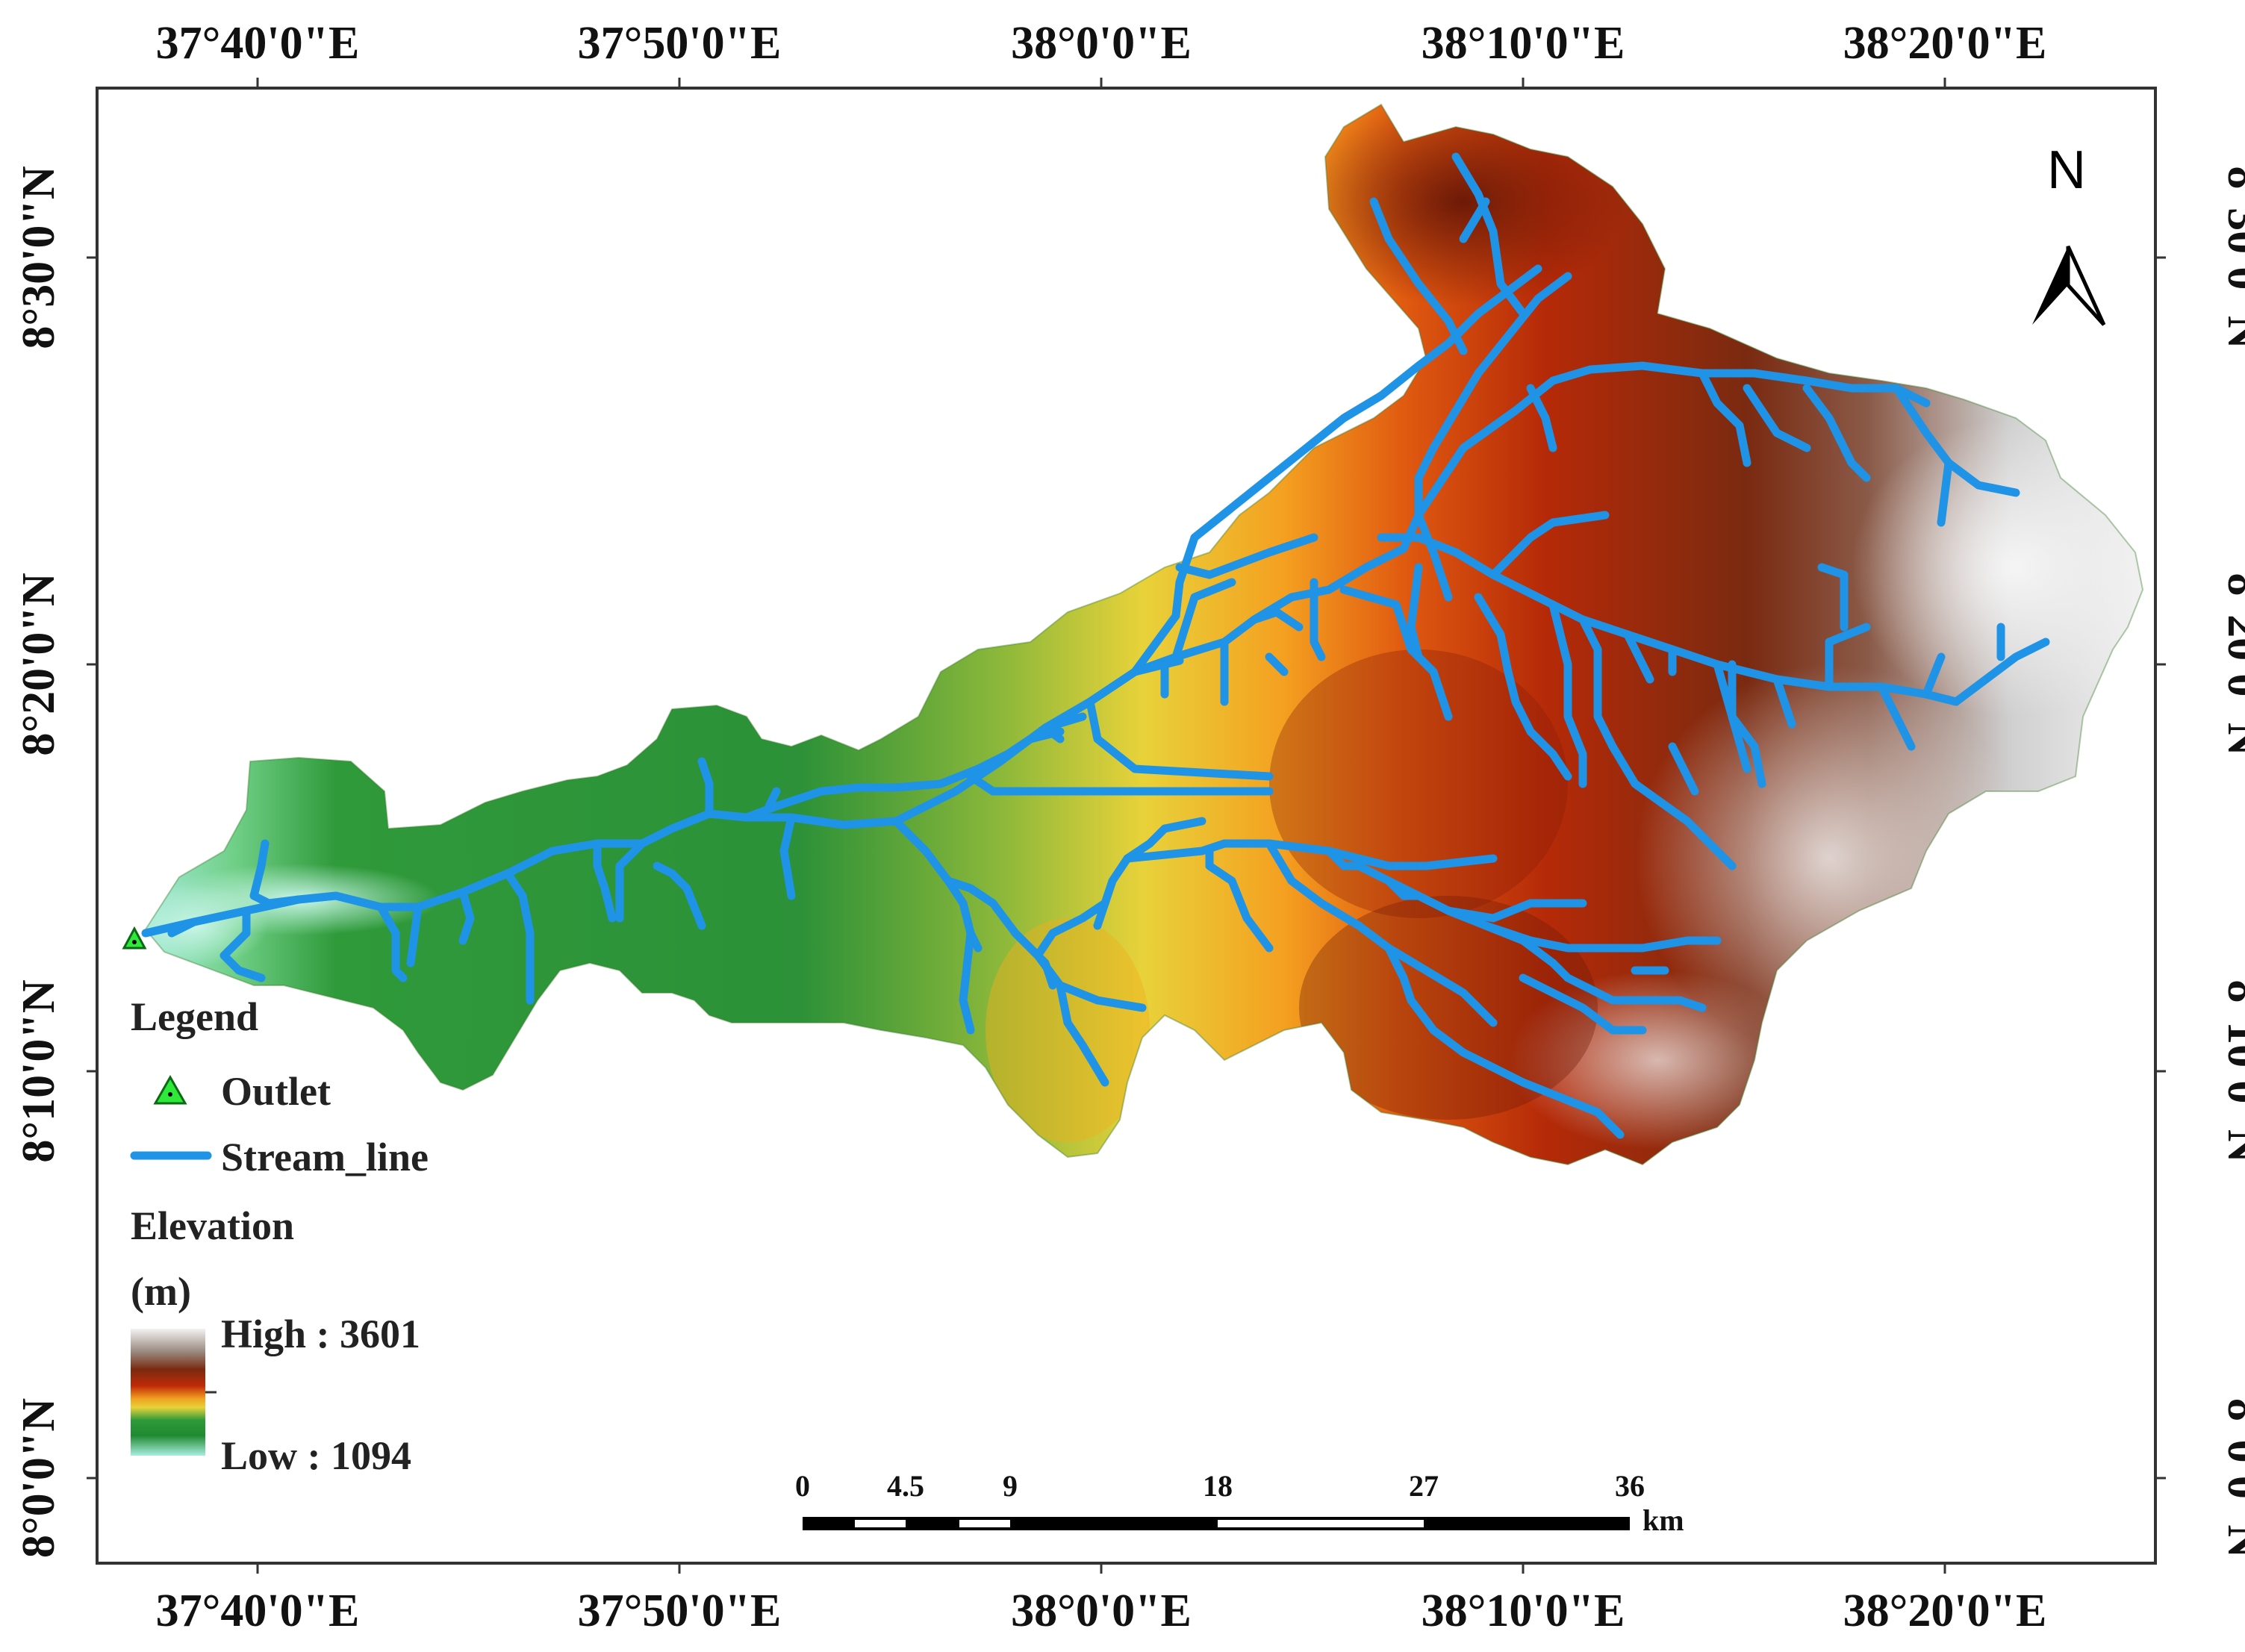 Image resolution: width=2245 pixels, height=1652 pixels. What do you see at coordinates (258, 43) in the screenshot?
I see `top-lon-label: 37°40'0"E` at bounding box center [258, 43].